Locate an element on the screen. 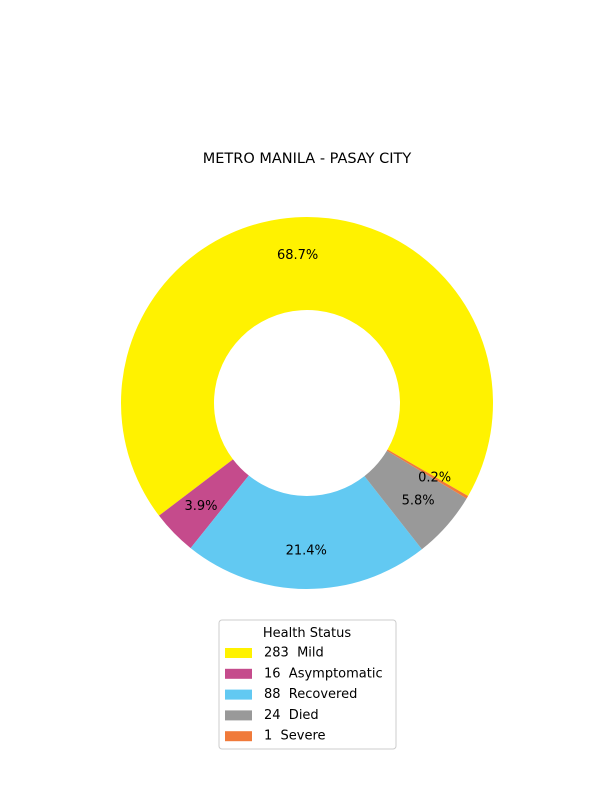 This screenshot has width=600, height=800. legend-swatch-severe is located at coordinates (238, 736).